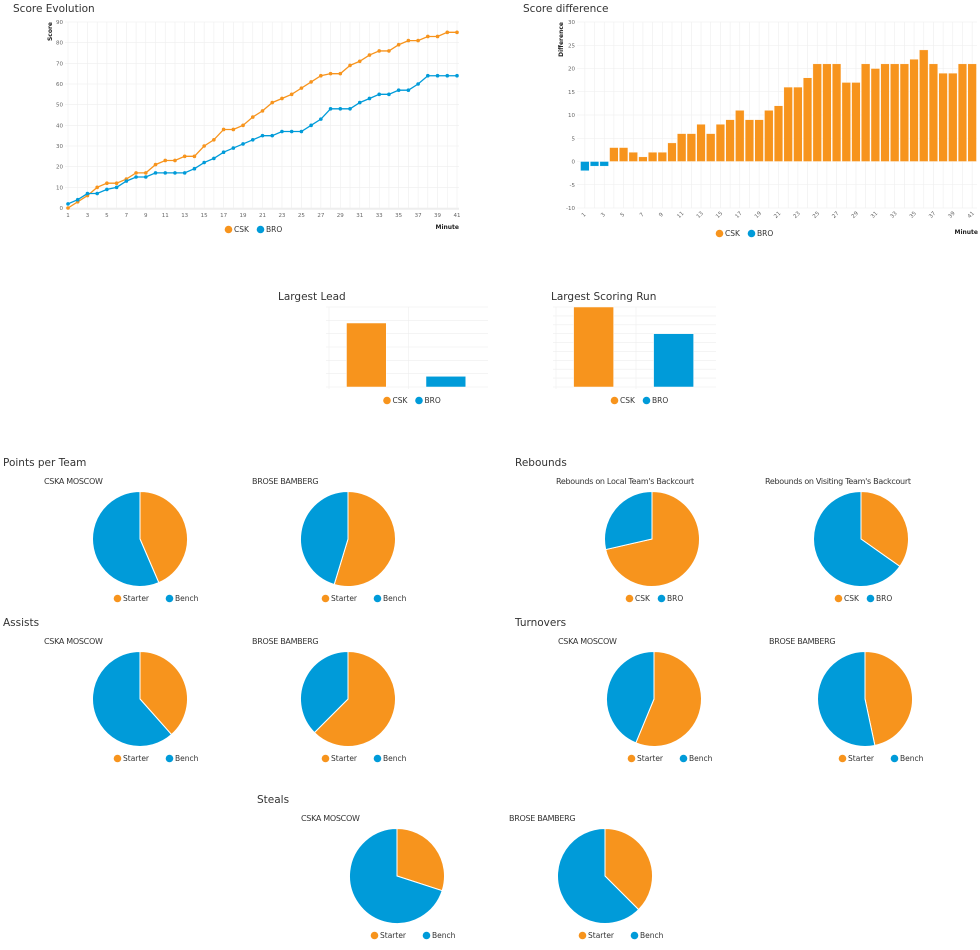 The height and width of the screenshot is (950, 980). What do you see at coordinates (836, 215) in the screenshot?
I see `x-tick-label: 27` at bounding box center [836, 215].